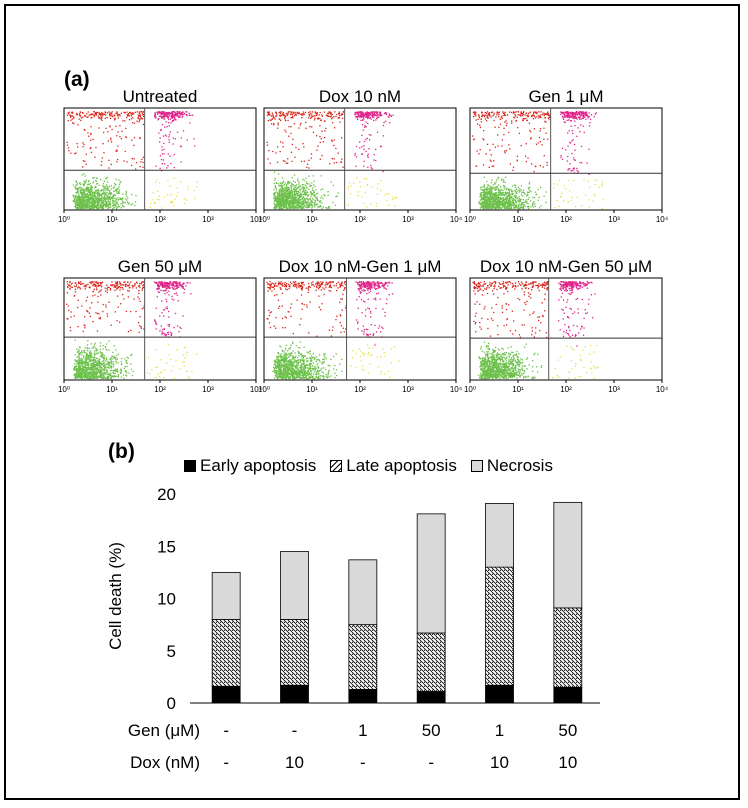 Image resolution: width=748 pixels, height=808 pixels. What do you see at coordinates (115, 596) in the screenshot?
I see `y-axis-label: Cell death (%)` at bounding box center [115, 596].